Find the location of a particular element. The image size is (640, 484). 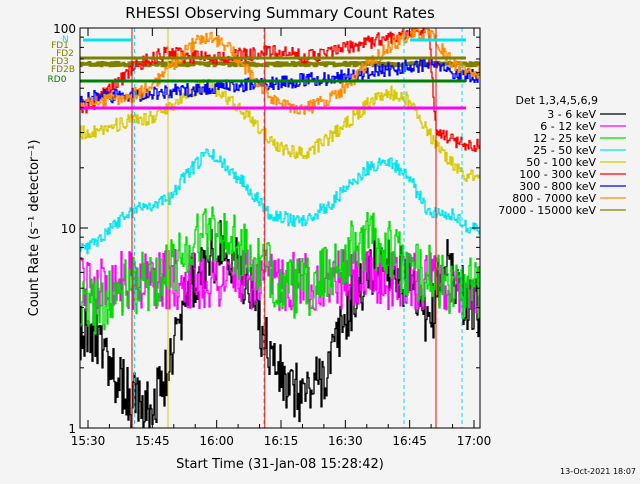

x-axis-label: Start Time (31-Jan-08 15:28:42) is located at coordinates (280, 464).